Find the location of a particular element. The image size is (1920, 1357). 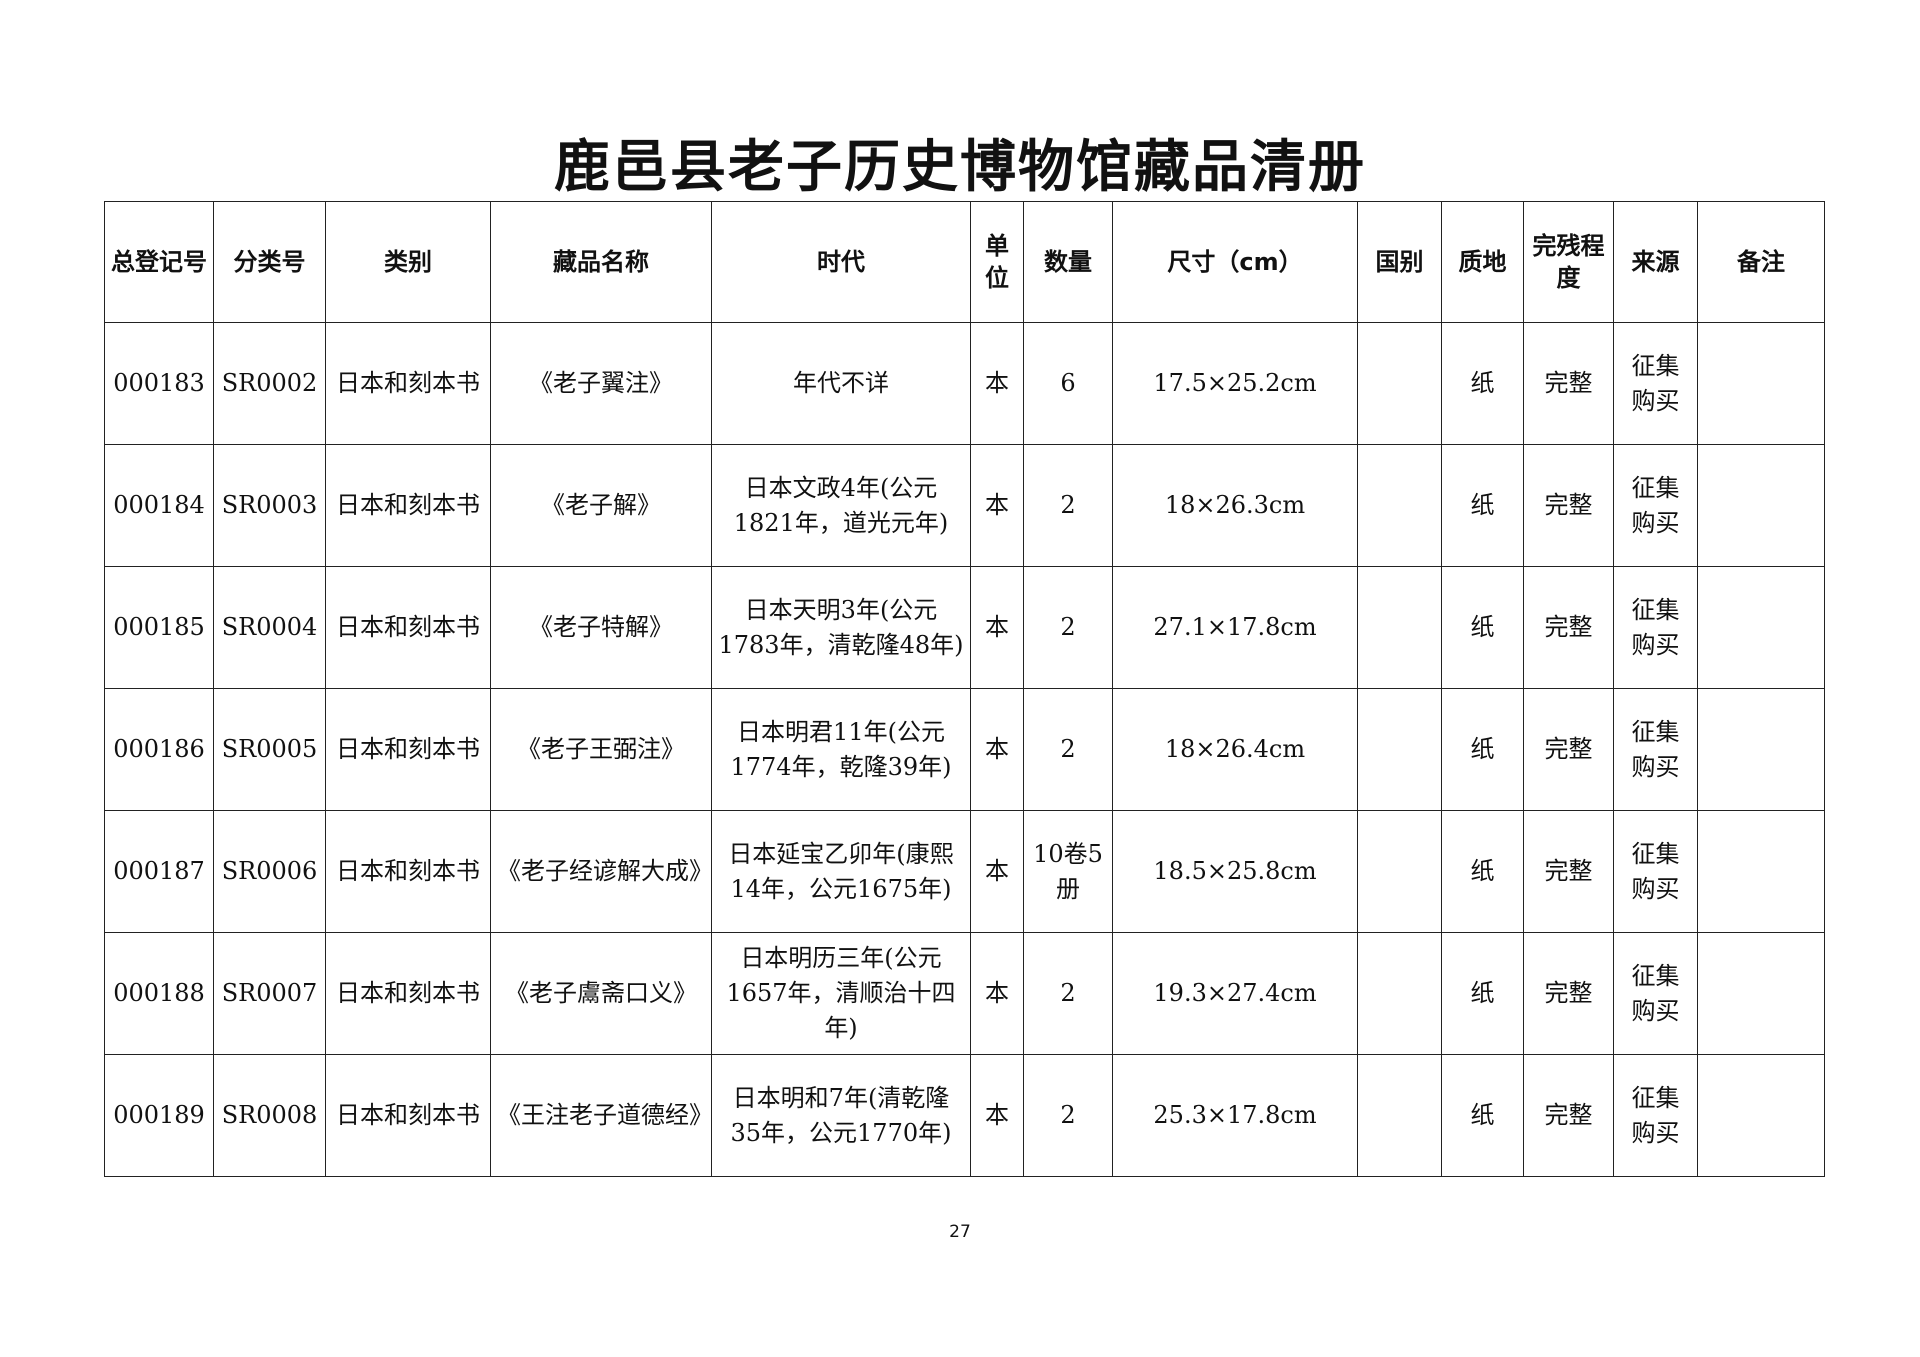

page-number: 27 is located at coordinates (960, 1232).